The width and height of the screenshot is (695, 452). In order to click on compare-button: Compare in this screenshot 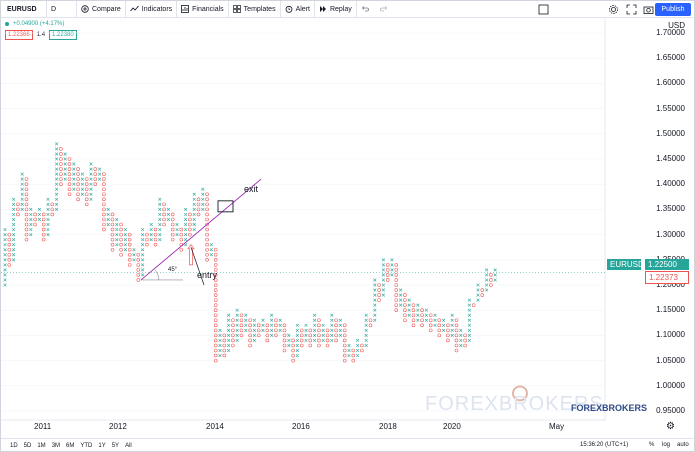, I will do `click(101, 9)`.